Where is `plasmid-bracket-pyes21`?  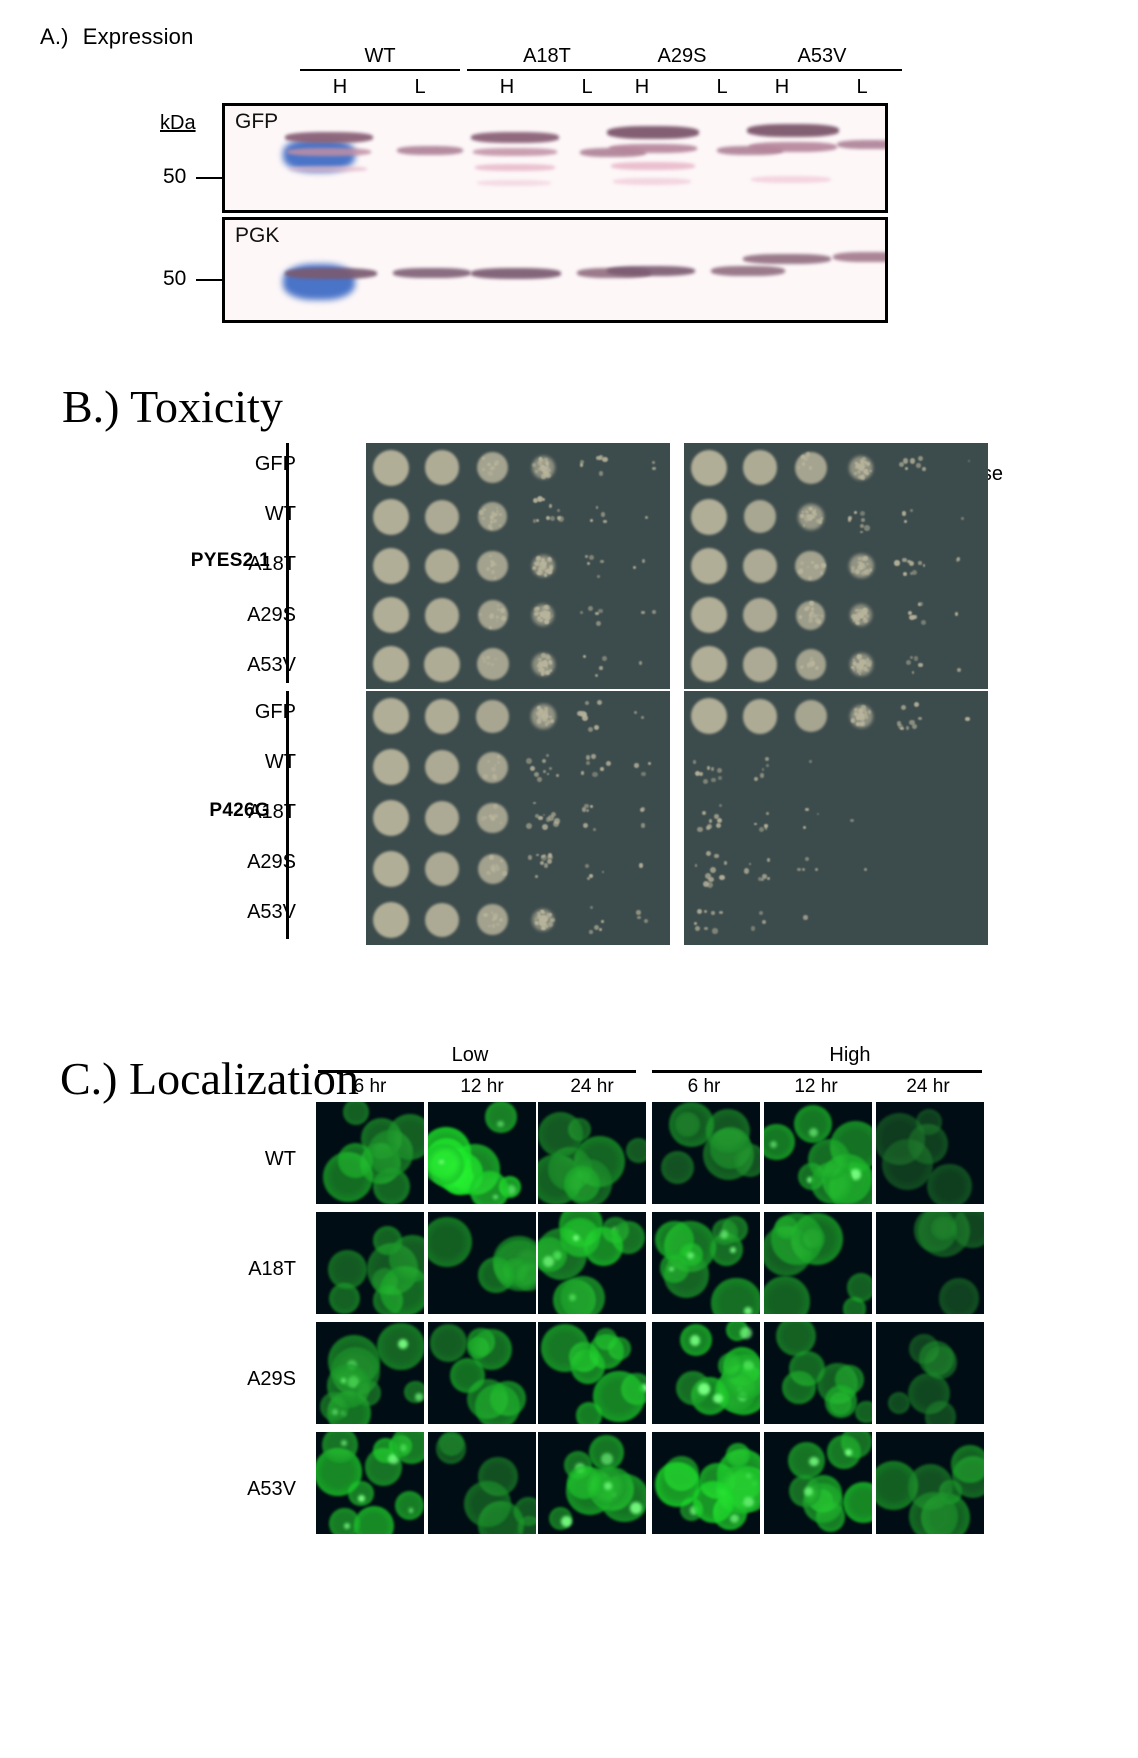
plasmid-bracket-pyes21 is located at coordinates (287, 563).